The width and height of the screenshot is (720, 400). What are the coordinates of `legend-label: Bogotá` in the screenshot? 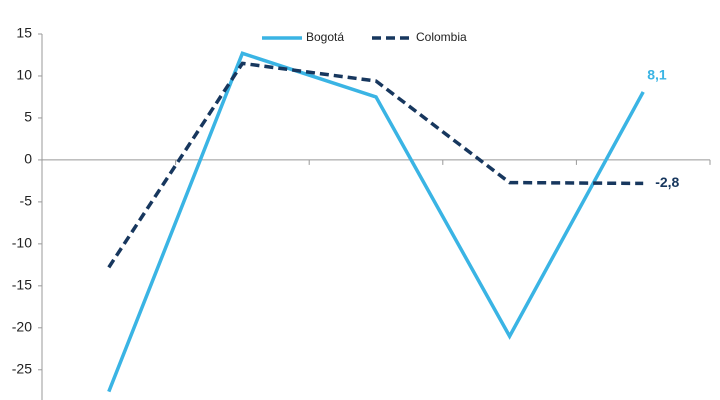 It's located at (325, 37).